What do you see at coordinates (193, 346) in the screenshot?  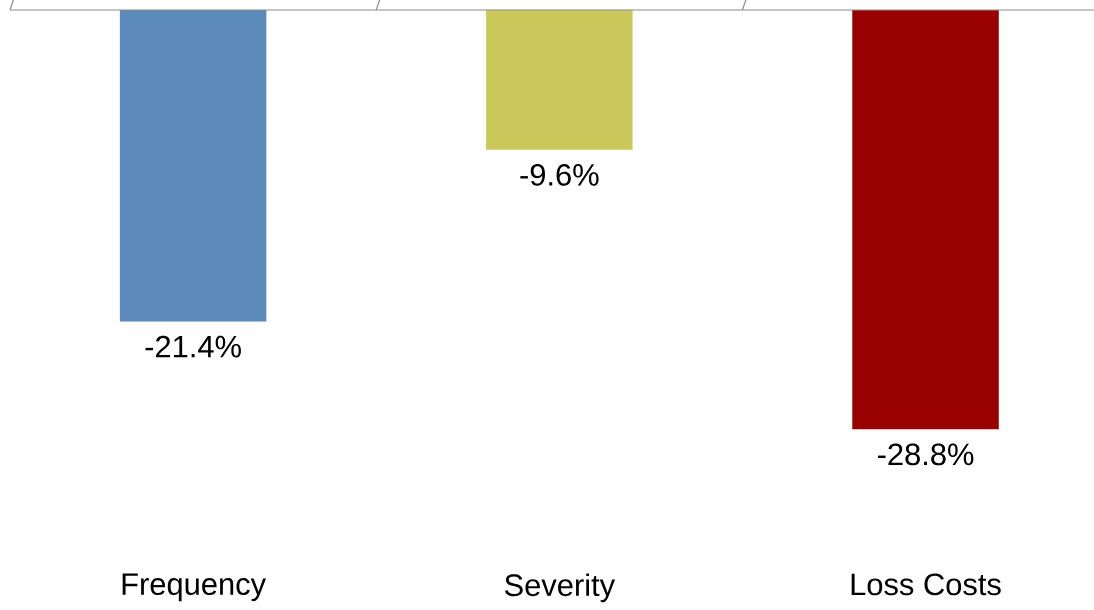 I see `data-label: -21.4%` at bounding box center [193, 346].